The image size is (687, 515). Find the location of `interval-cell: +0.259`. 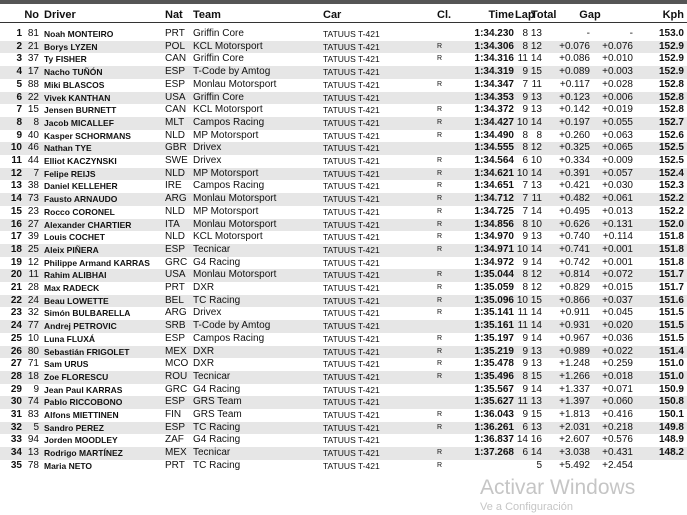

interval-cell: +0.259 is located at coordinates (617, 364).